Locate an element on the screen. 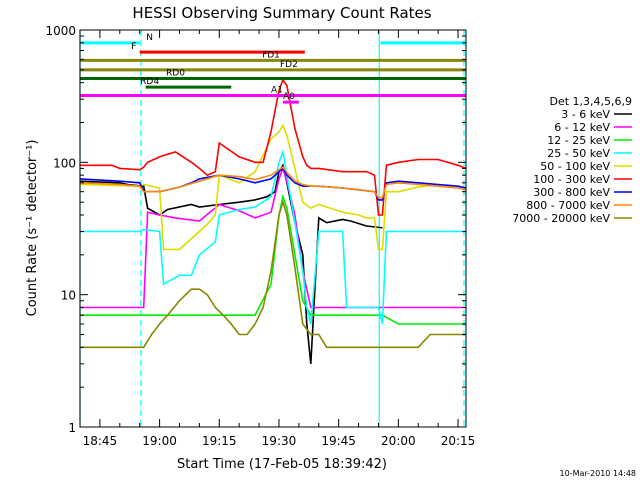  x-tick-label-2: 19:15 is located at coordinates (219, 441).